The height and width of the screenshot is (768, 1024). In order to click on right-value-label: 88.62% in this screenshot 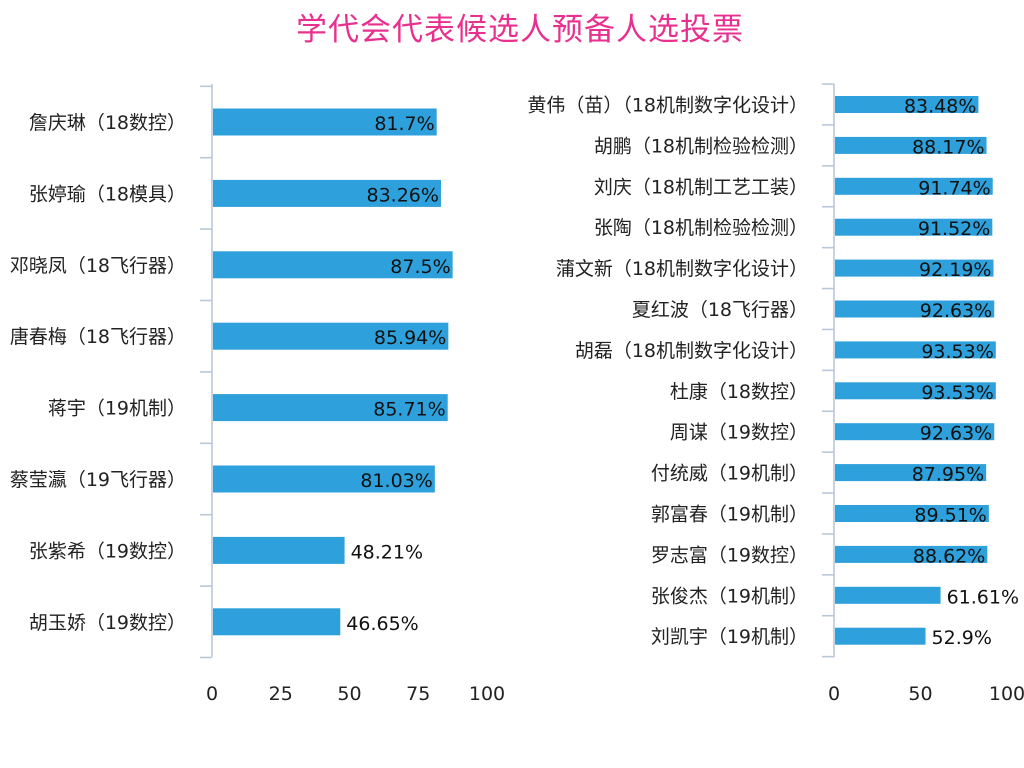, I will do `click(949, 556)`.